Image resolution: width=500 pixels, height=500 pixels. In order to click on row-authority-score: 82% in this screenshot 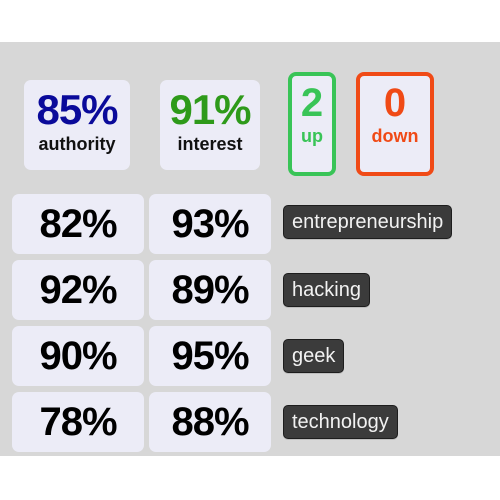, I will do `click(78, 224)`.